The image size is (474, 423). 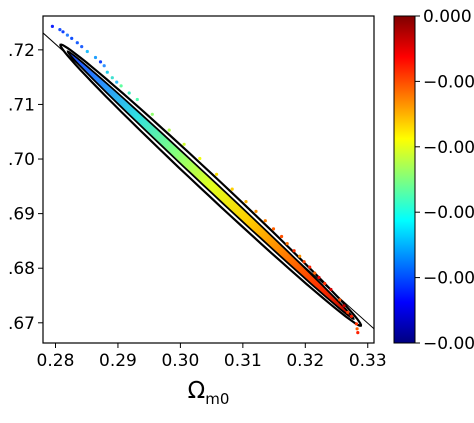 What do you see at coordinates (212, 357) in the screenshot?
I see `x-axis: 0.28 0.29 0.30 0.31 0.32 0.33` at bounding box center [212, 357].